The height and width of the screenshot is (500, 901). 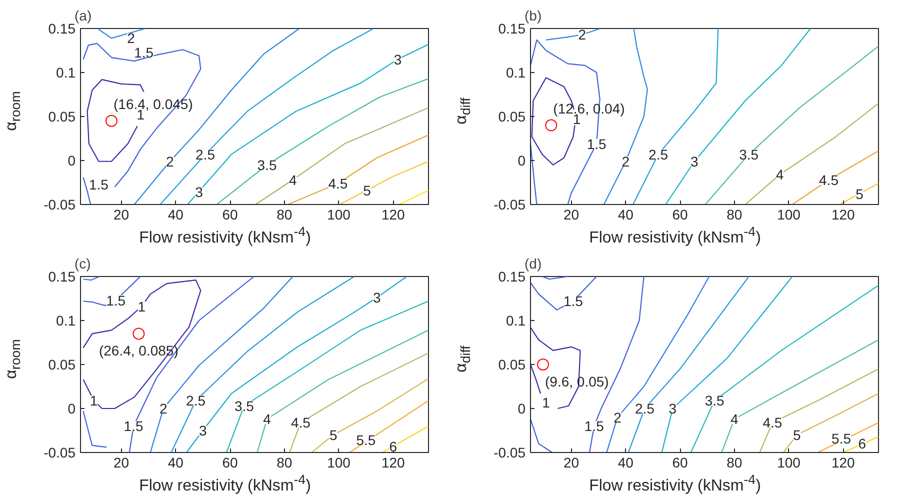 What do you see at coordinates (533, 16) in the screenshot?
I see `chart-title: (b)` at bounding box center [533, 16].